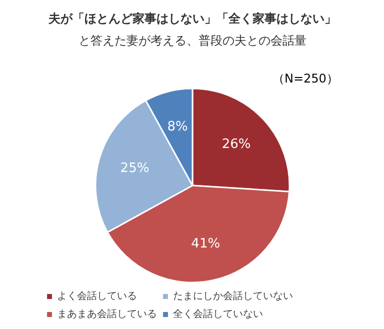  What do you see at coordinates (305, 79) in the screenshot?
I see `text: （N=250）` at bounding box center [305, 79].